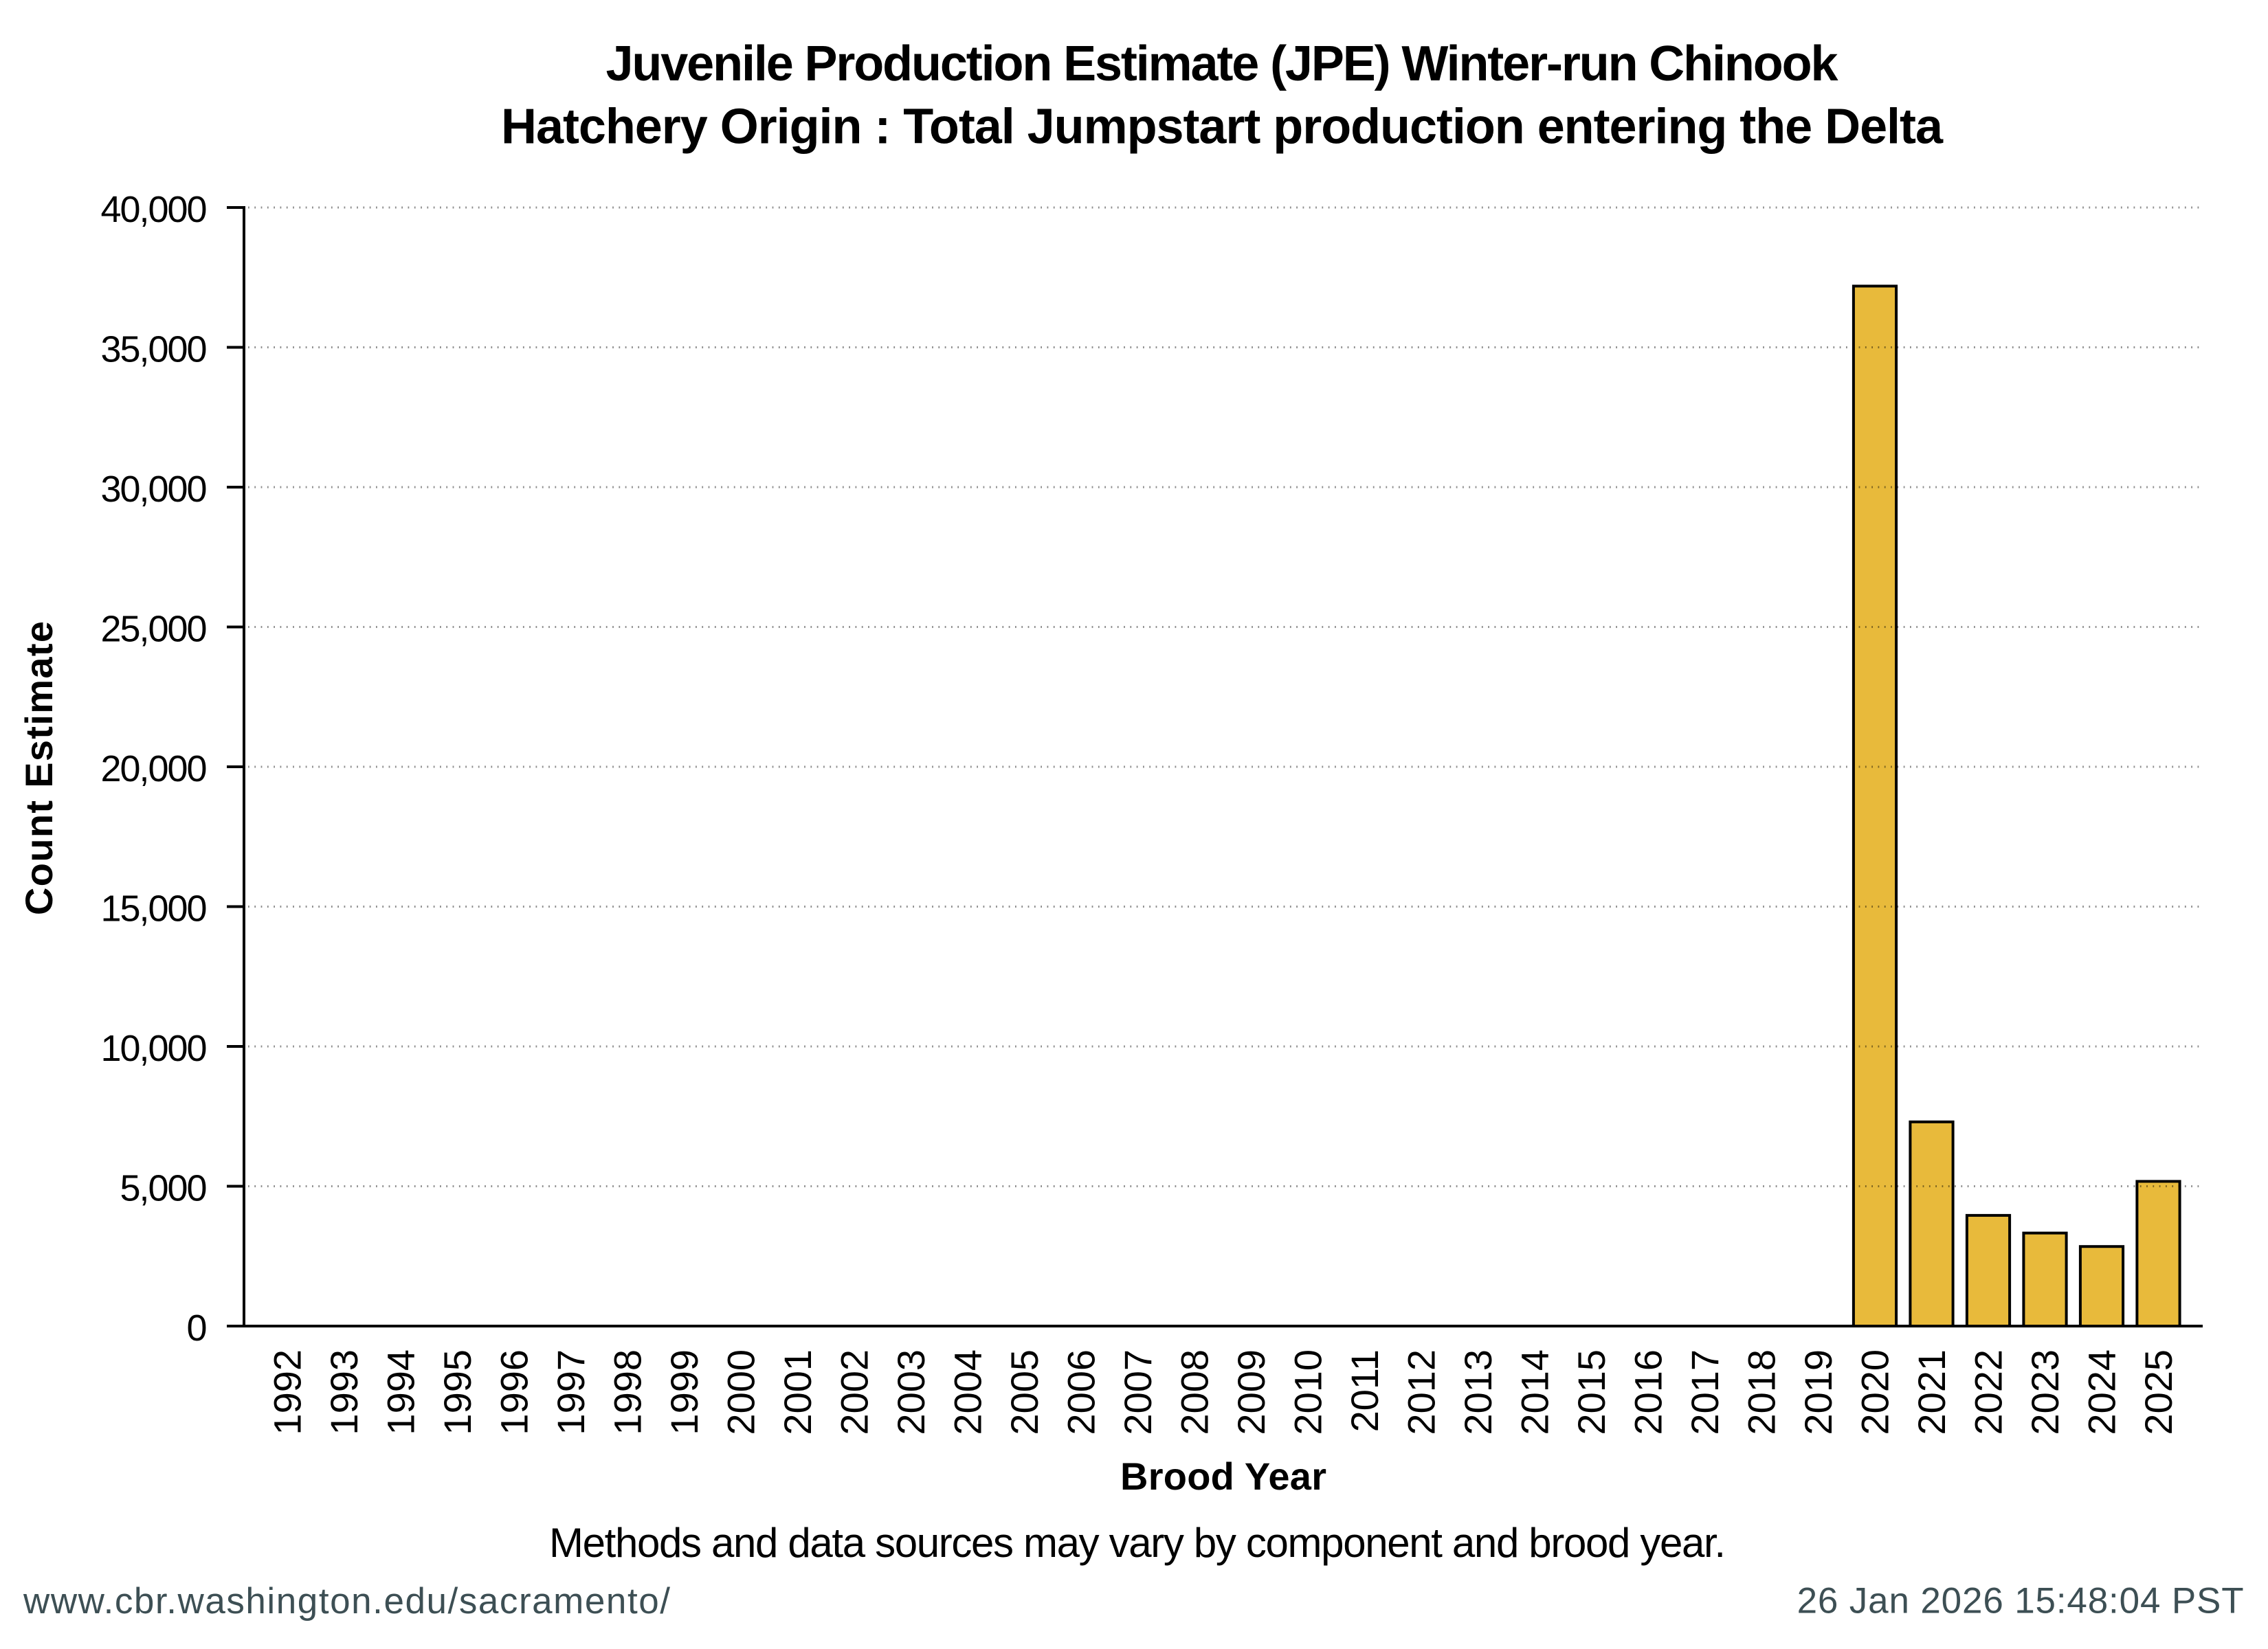  What do you see at coordinates (344, 1392) in the screenshot?
I see `svg-text: 1993` at bounding box center [344, 1392].